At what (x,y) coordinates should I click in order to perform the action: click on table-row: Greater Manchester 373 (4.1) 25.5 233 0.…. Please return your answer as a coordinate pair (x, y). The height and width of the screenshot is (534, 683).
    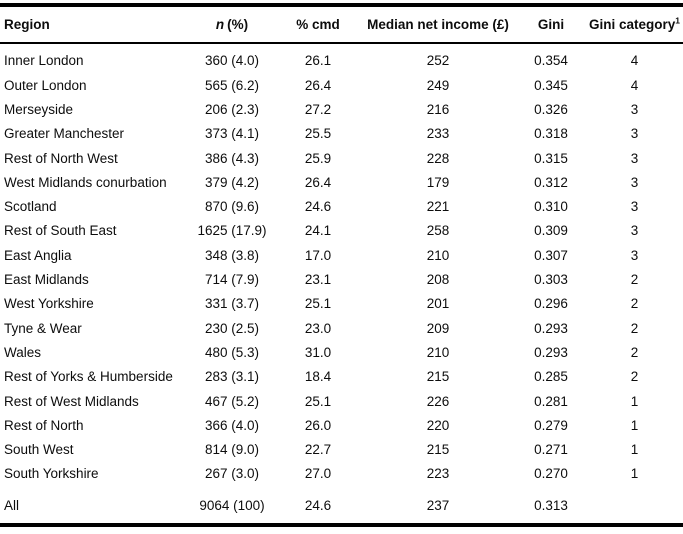
    Looking at the image, I should click on (341, 134).